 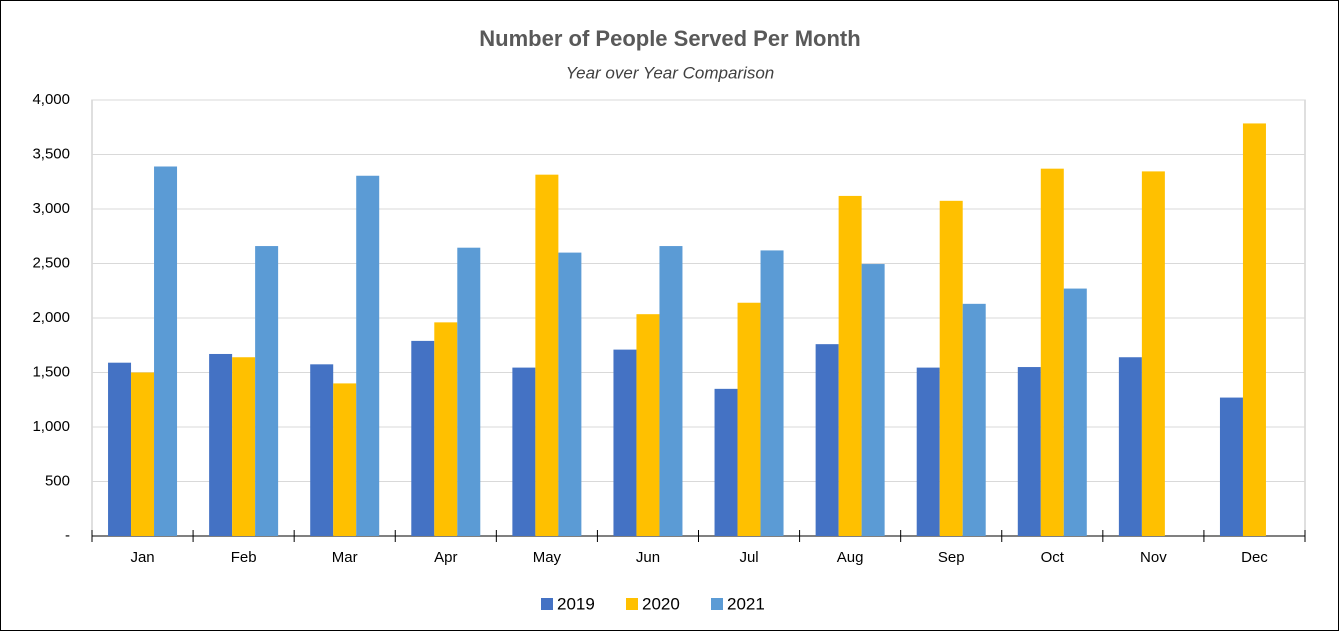 I want to click on legend-label: 2020, so click(x=661, y=603).